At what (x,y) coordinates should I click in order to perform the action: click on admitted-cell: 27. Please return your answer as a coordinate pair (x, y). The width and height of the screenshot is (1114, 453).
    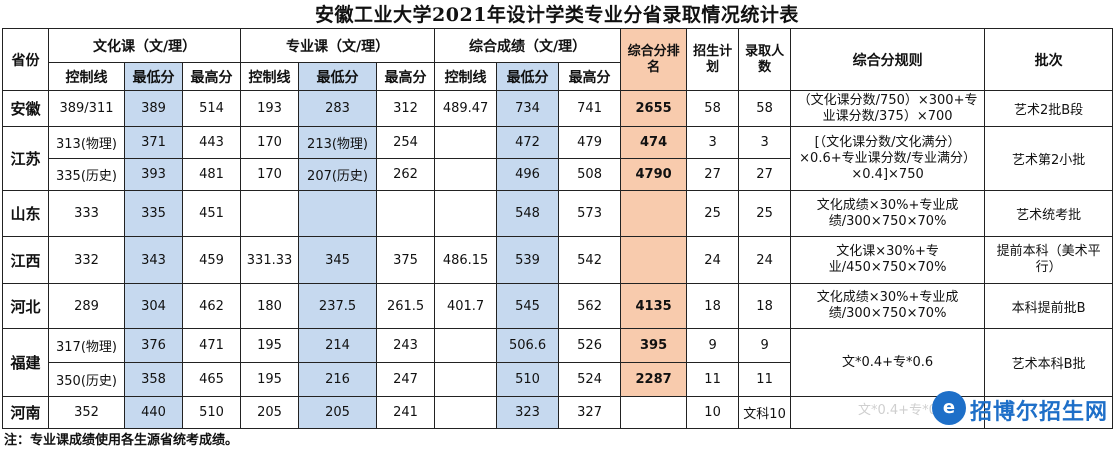
    Looking at the image, I should click on (765, 174).